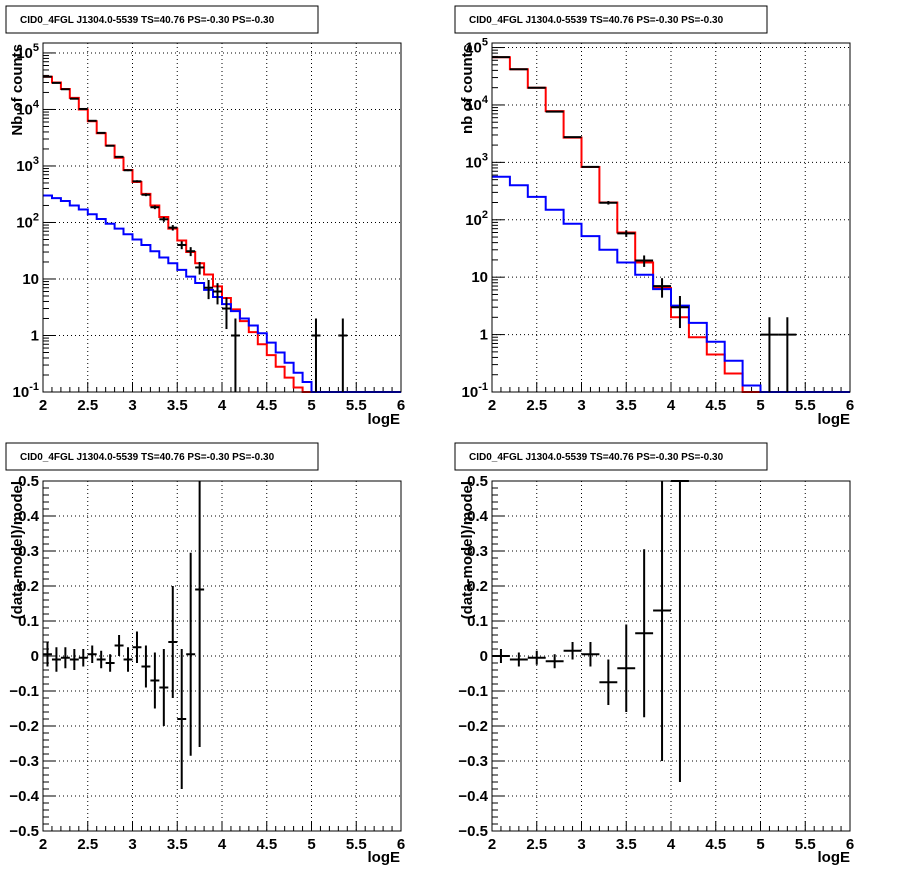 This screenshot has height=875, width=898. What do you see at coordinates (17, 90) in the screenshot?
I see `y-axis-label: Nb of counts` at bounding box center [17, 90].